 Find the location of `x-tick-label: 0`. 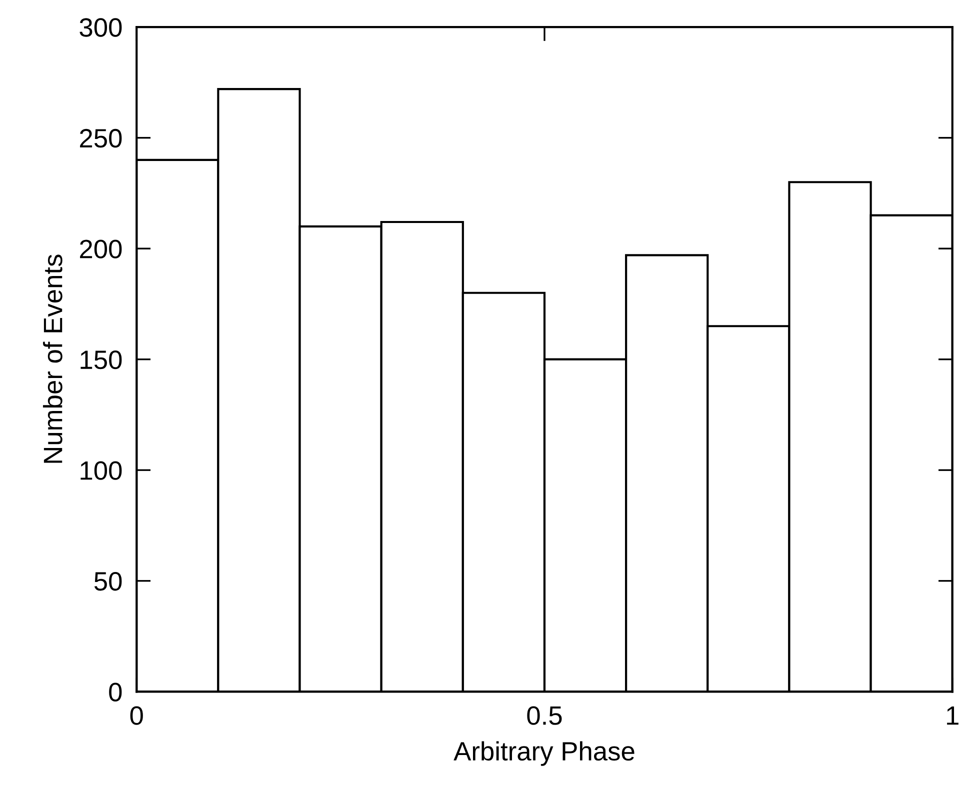

x-tick-label: 0 is located at coordinates (136, 715).